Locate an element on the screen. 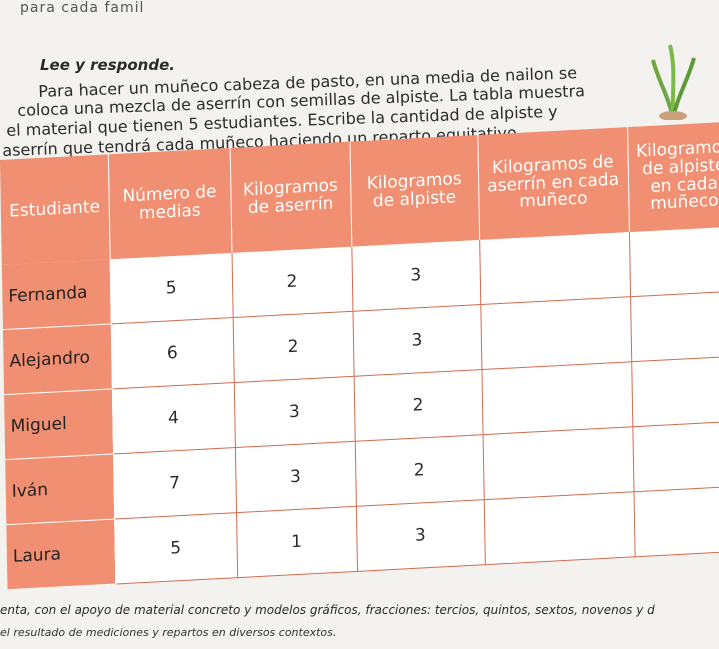  medias-cell: 6 is located at coordinates (172, 353).